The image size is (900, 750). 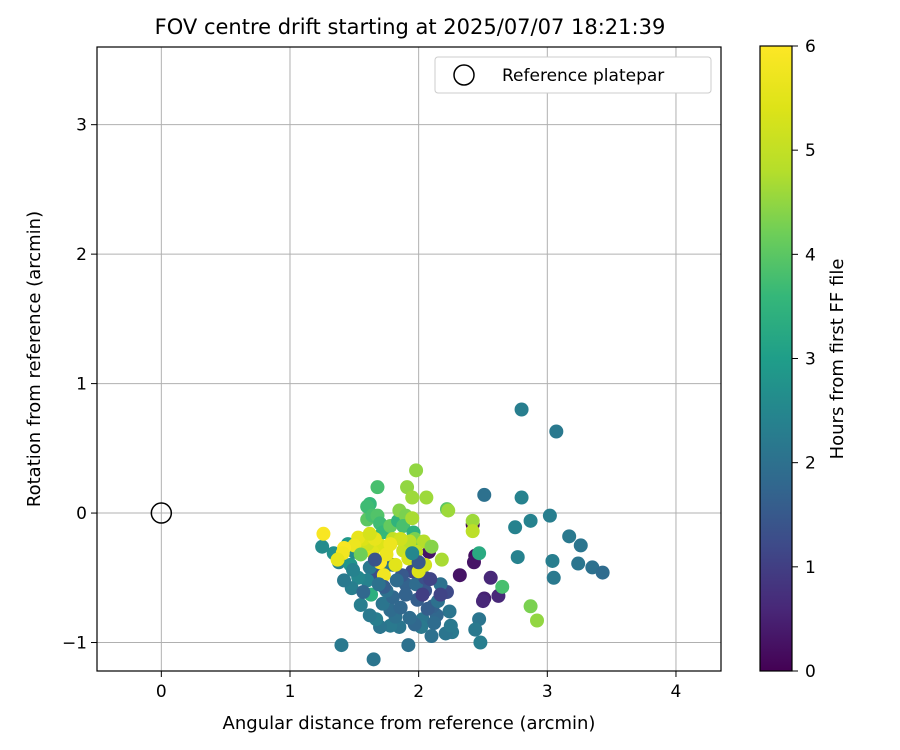 I want to click on colorbar-tick-label: 5, so click(x=810, y=151).